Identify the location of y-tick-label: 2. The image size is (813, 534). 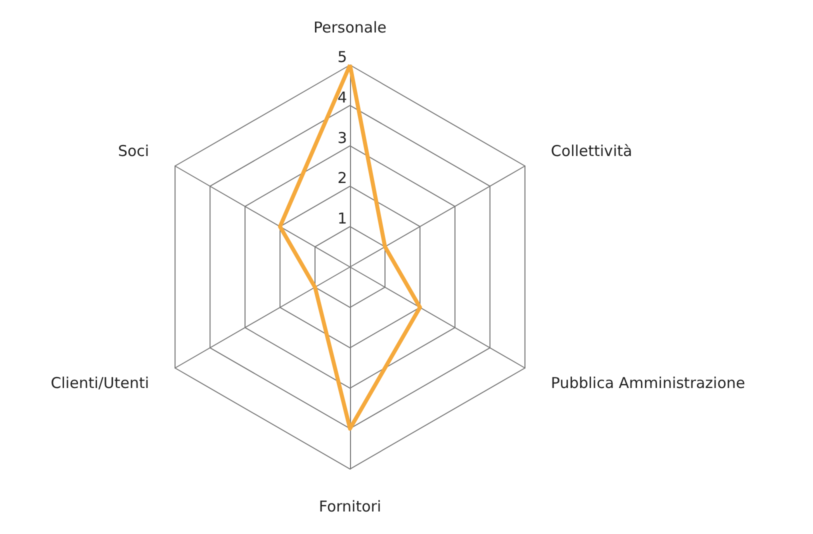
(342, 178).